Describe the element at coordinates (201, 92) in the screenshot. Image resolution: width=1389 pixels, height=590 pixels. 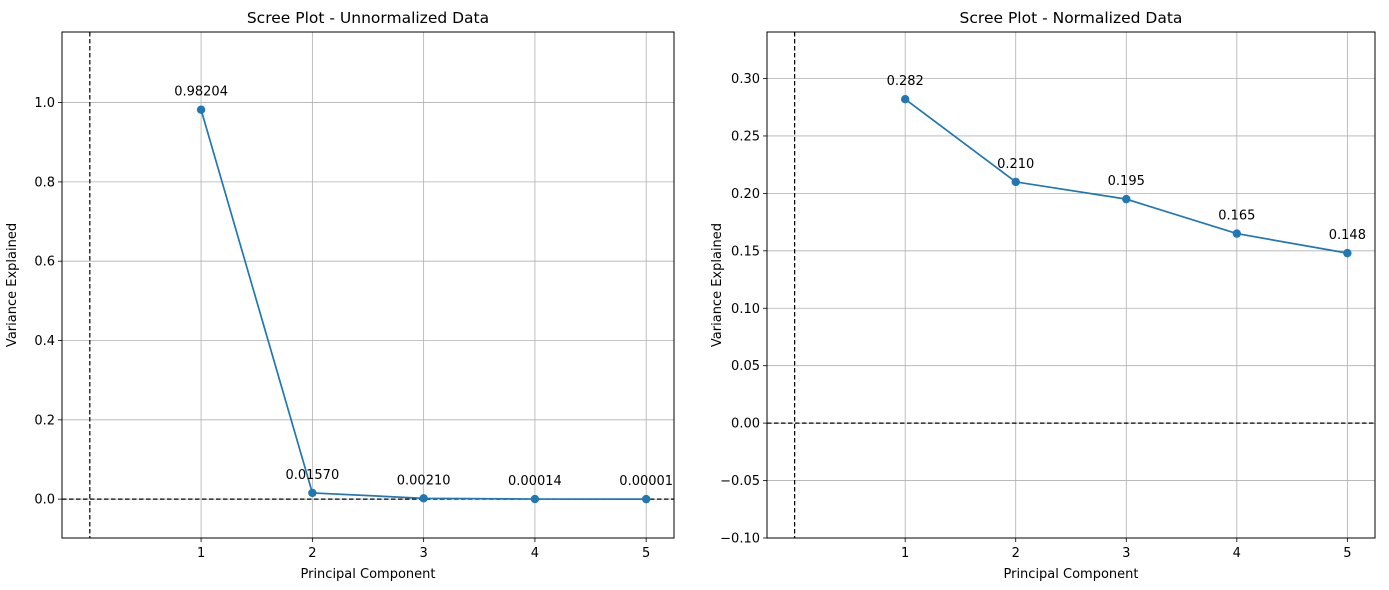
I see `data-label: 0.98204` at that location.